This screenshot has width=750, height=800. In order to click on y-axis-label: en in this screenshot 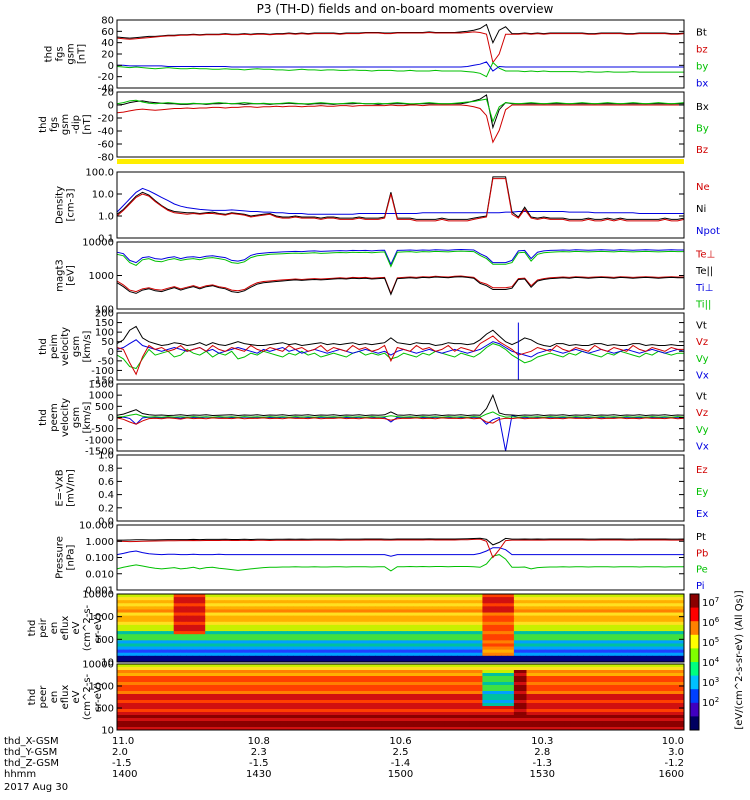, I will do `click(54, 628)`.